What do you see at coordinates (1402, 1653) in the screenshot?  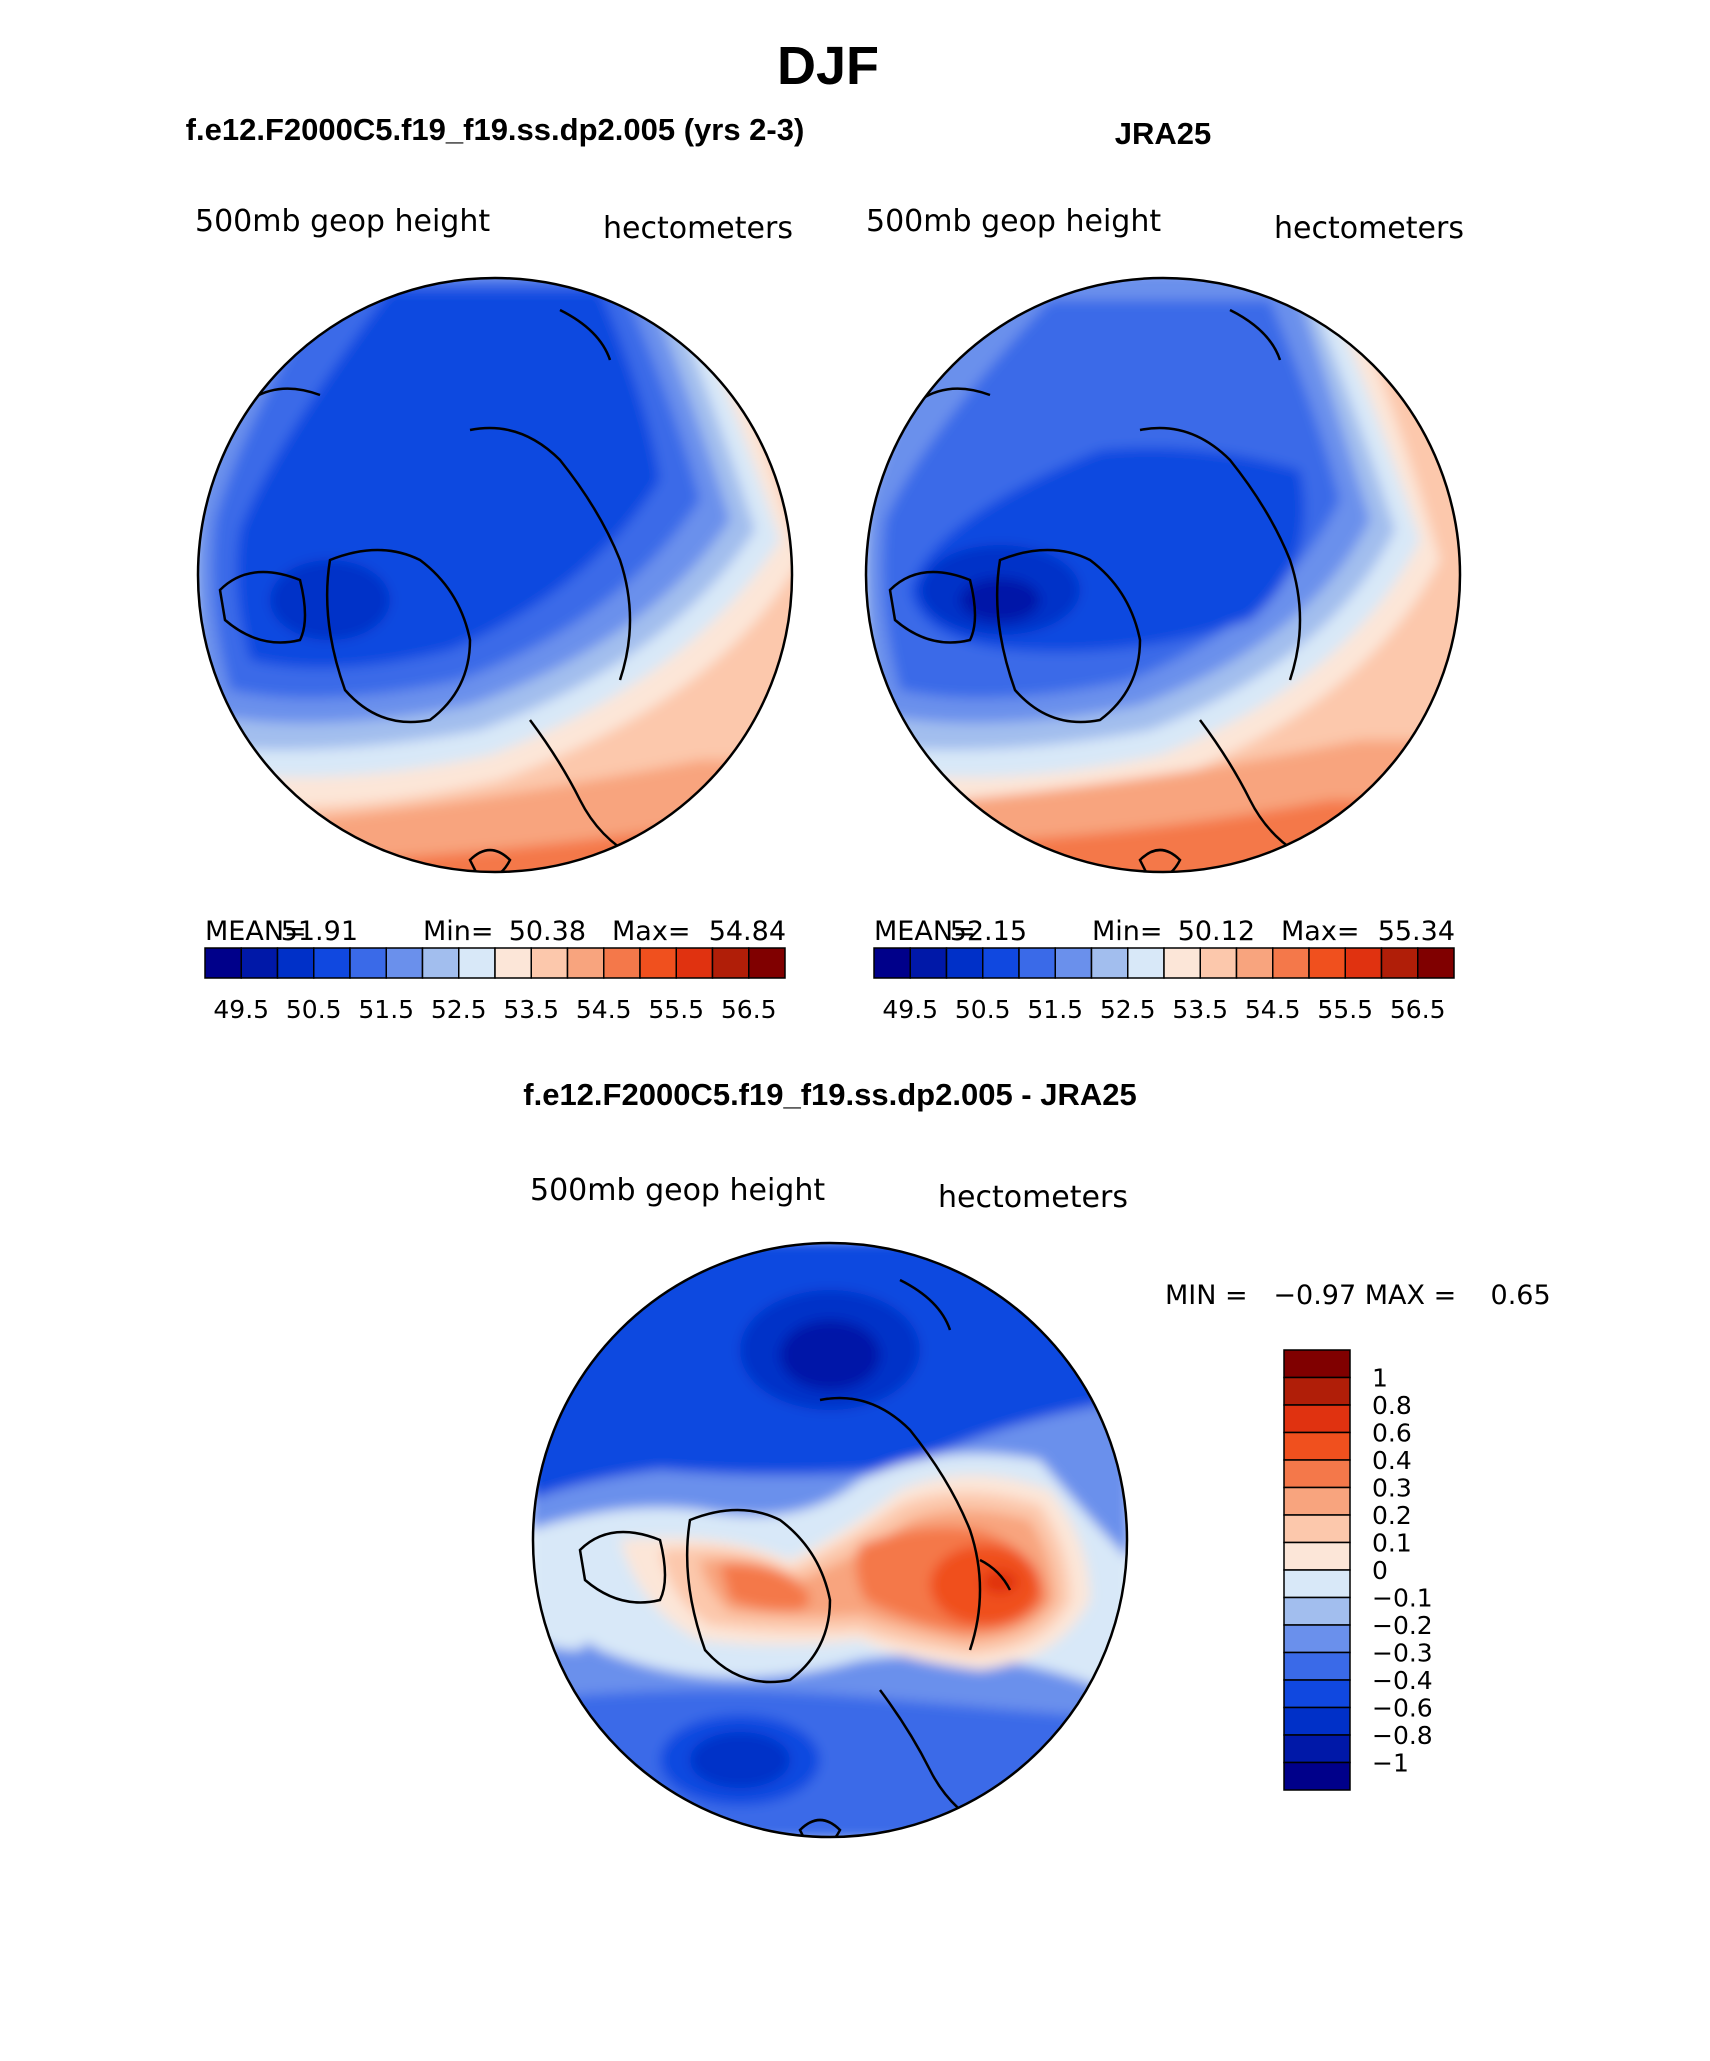 I see `colorbar-tick-label: −0.3` at bounding box center [1402, 1653].